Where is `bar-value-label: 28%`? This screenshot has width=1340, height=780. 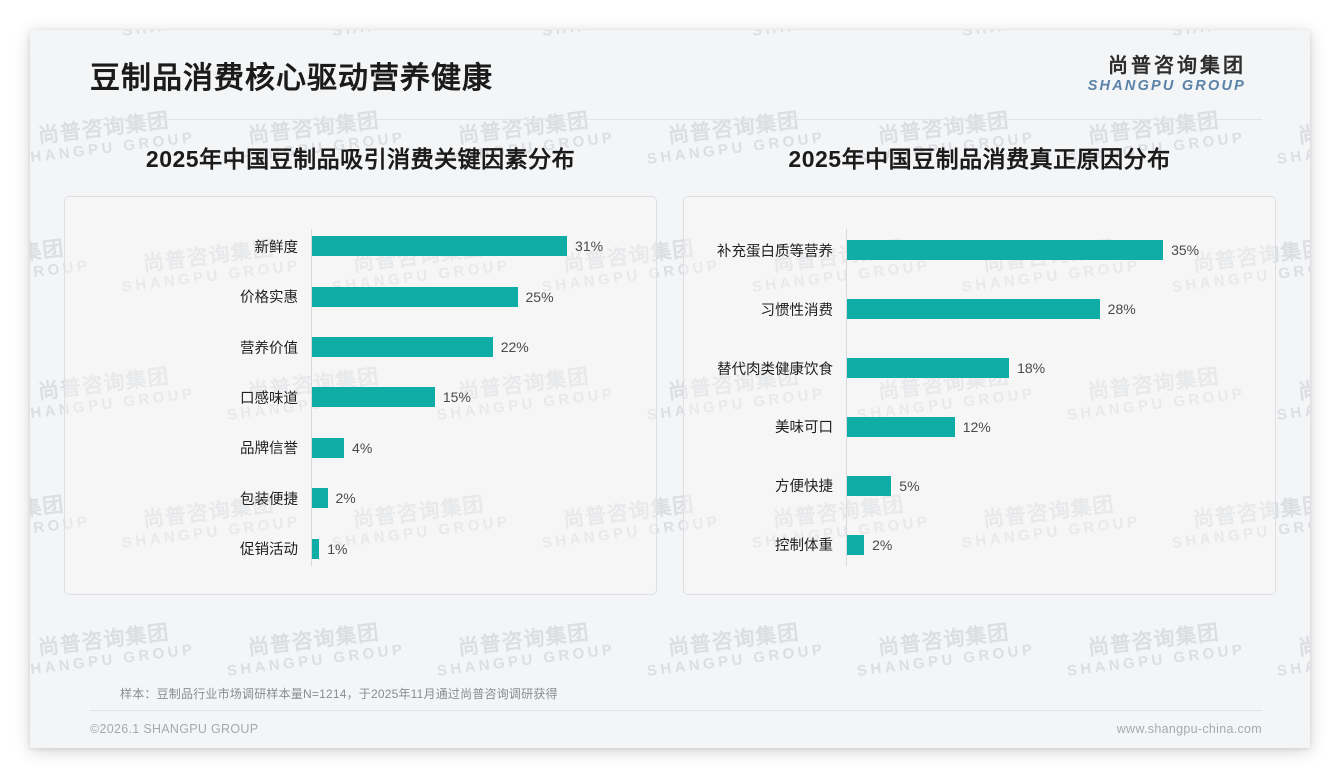 bar-value-label: 28% is located at coordinates (1121, 309).